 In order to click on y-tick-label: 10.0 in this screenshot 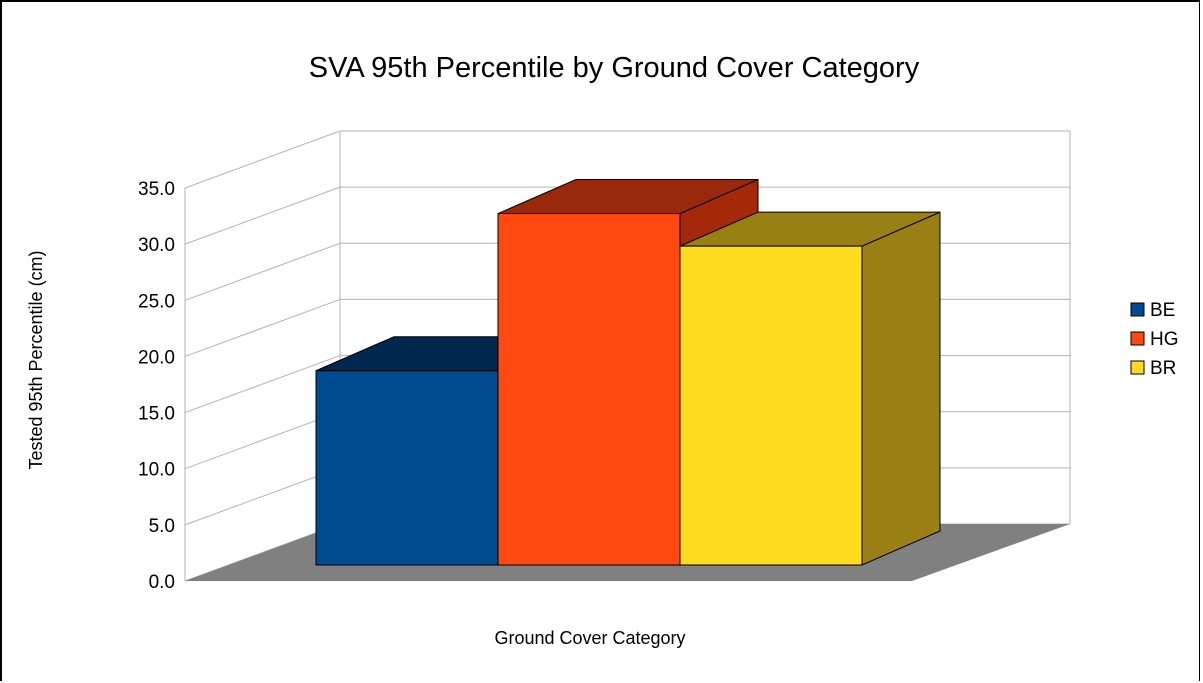, I will do `click(156, 470)`.